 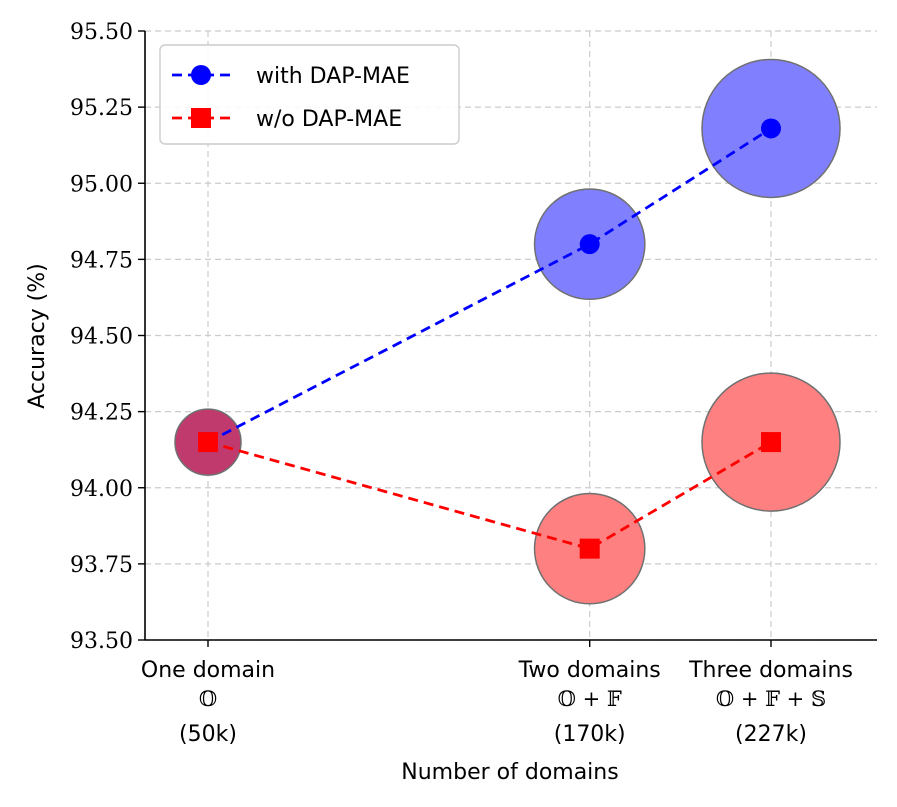 What do you see at coordinates (101, 108) in the screenshot?
I see `y-tick-label: 95.25` at bounding box center [101, 108].